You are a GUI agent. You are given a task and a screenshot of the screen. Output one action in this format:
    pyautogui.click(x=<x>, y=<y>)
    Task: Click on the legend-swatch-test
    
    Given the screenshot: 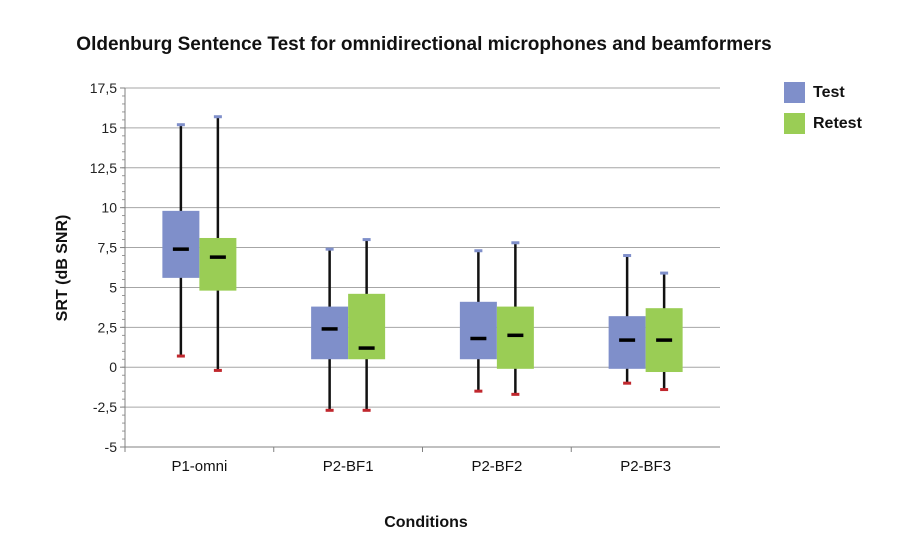 What is the action you would take?
    pyautogui.click(x=794, y=92)
    